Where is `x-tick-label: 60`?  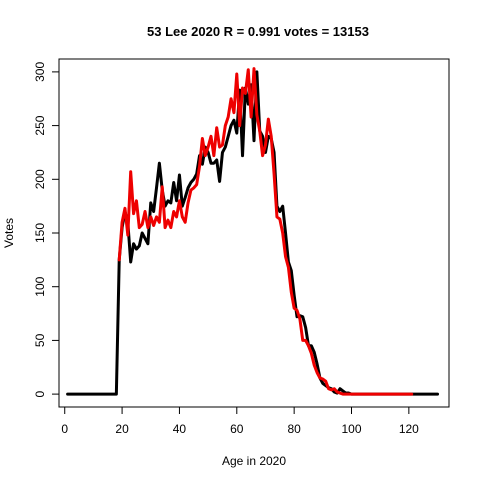 x-tick-label: 60 is located at coordinates (237, 429).